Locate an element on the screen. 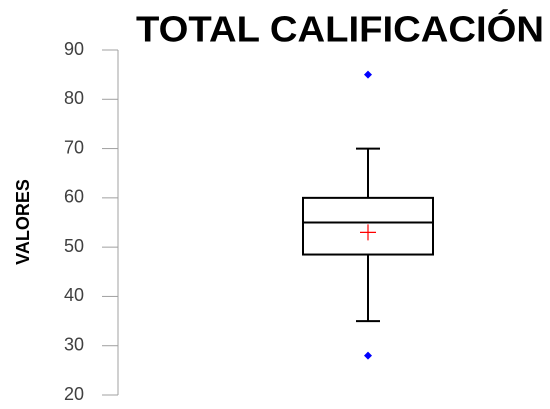 The image size is (550, 409). mean-marker is located at coordinates (368, 232).